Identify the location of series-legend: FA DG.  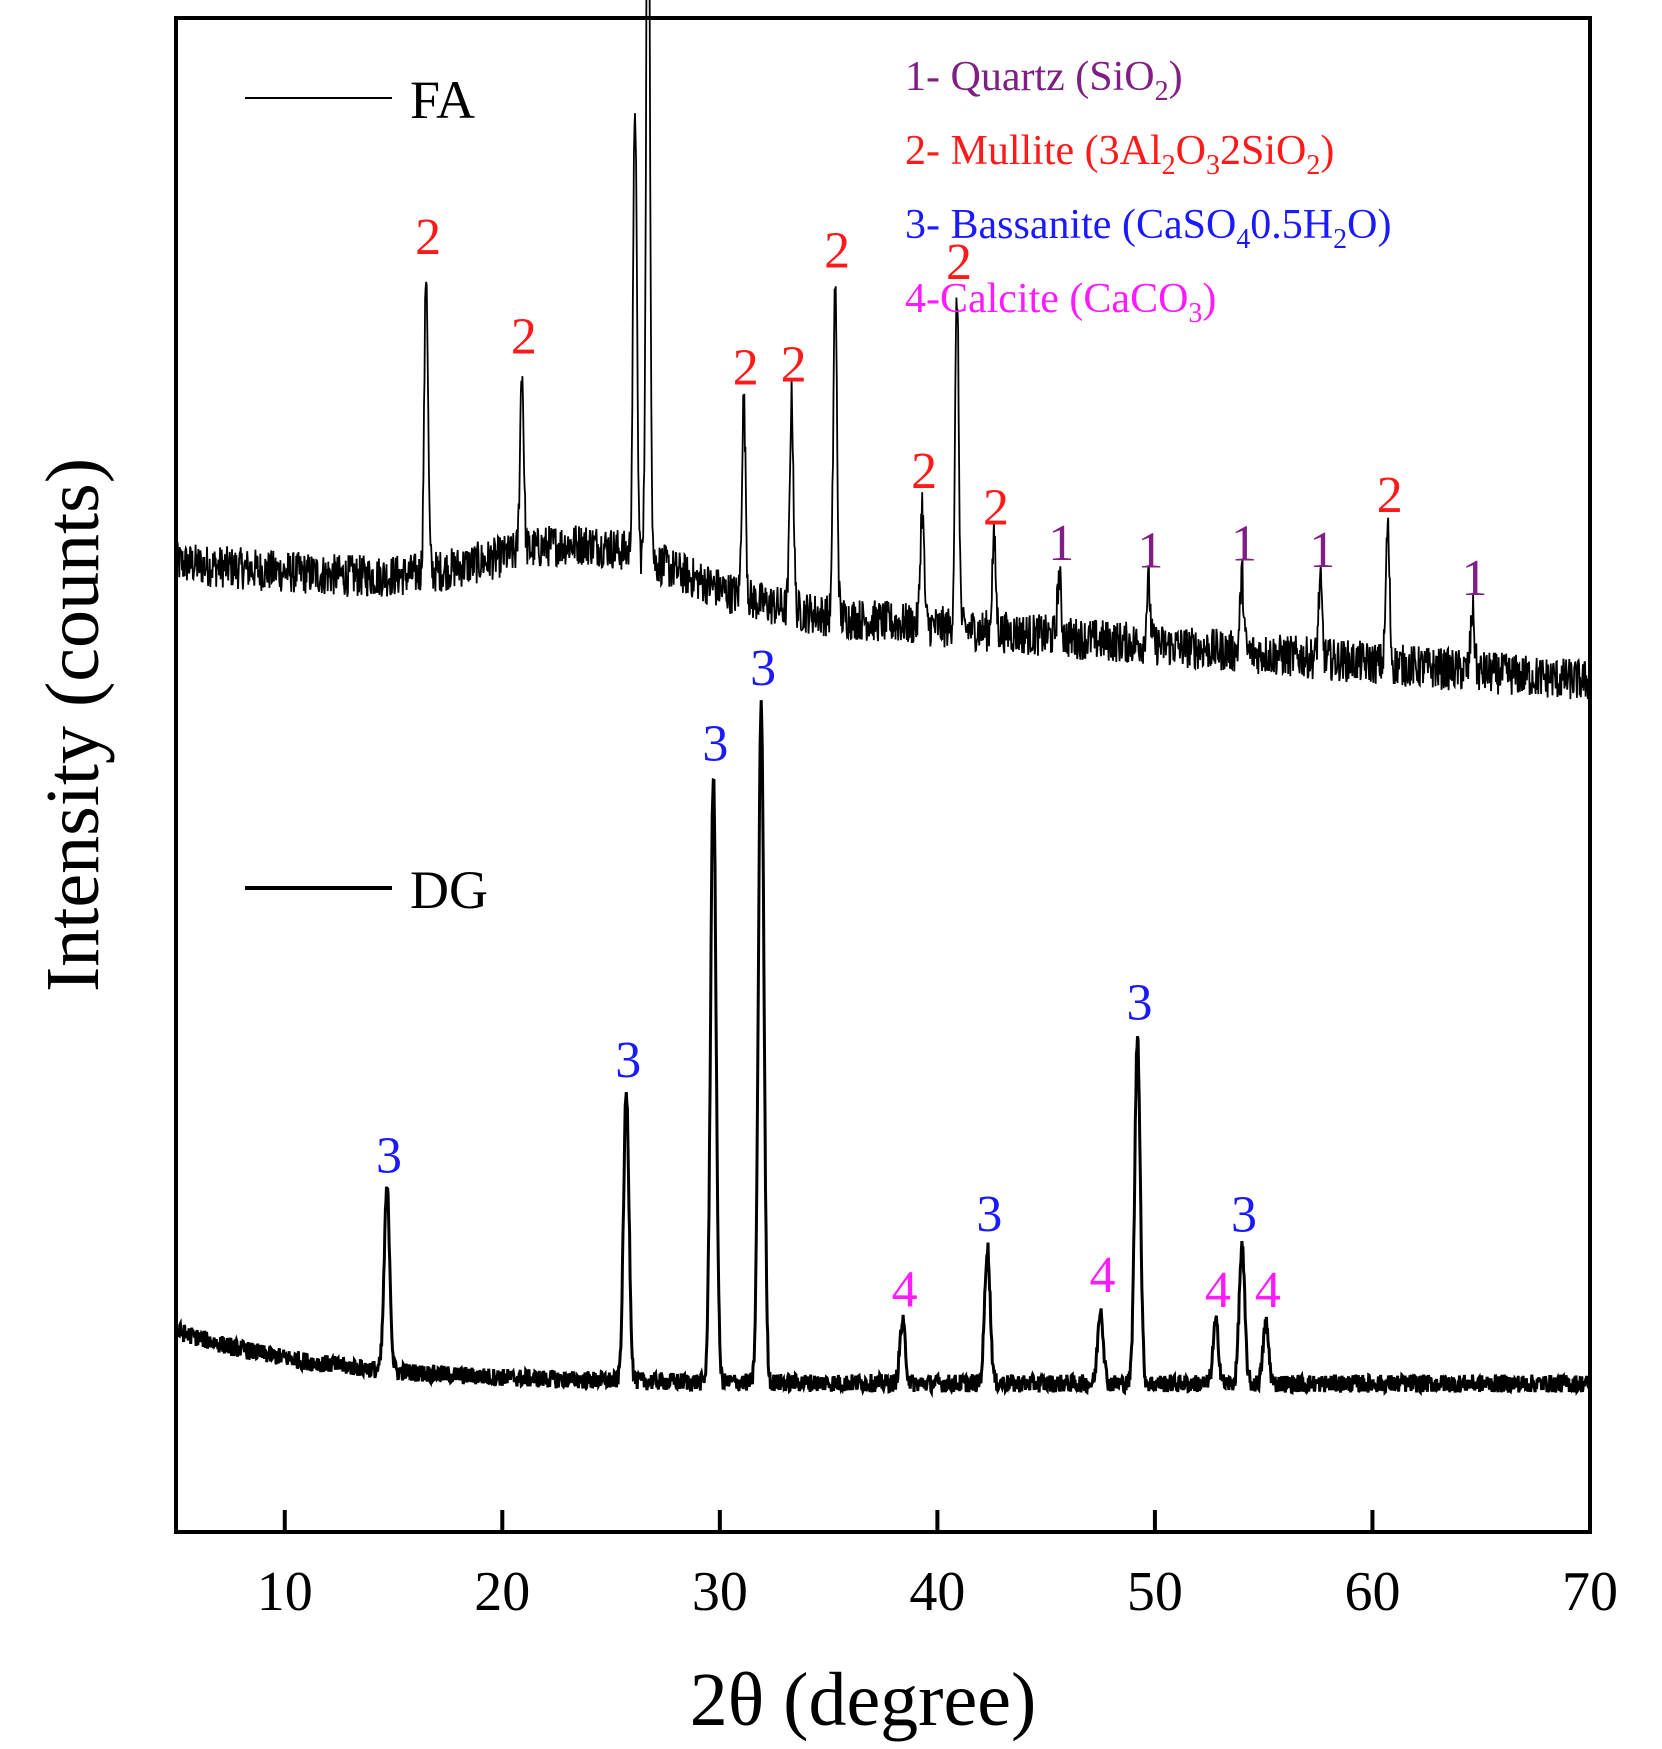
(366, 495).